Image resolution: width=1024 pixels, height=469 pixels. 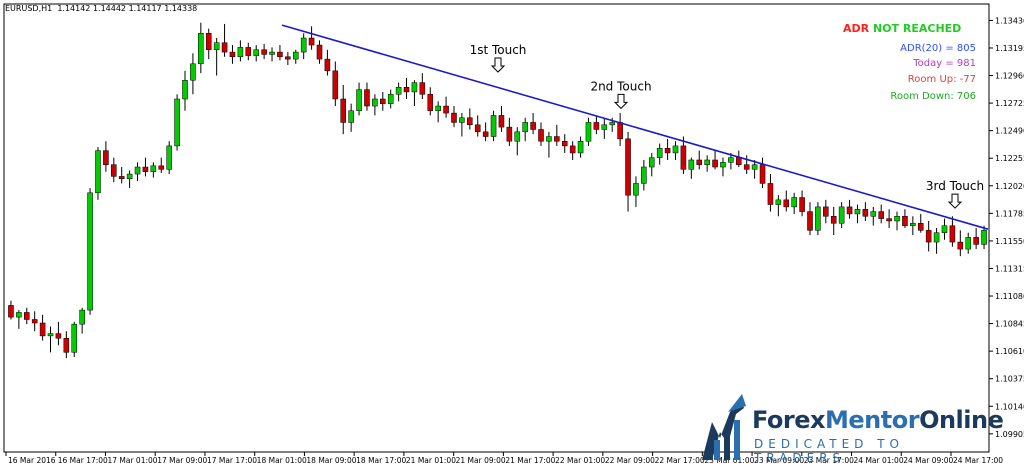 I want to click on y-tick-label: 1.13430, so click(x=1009, y=20).